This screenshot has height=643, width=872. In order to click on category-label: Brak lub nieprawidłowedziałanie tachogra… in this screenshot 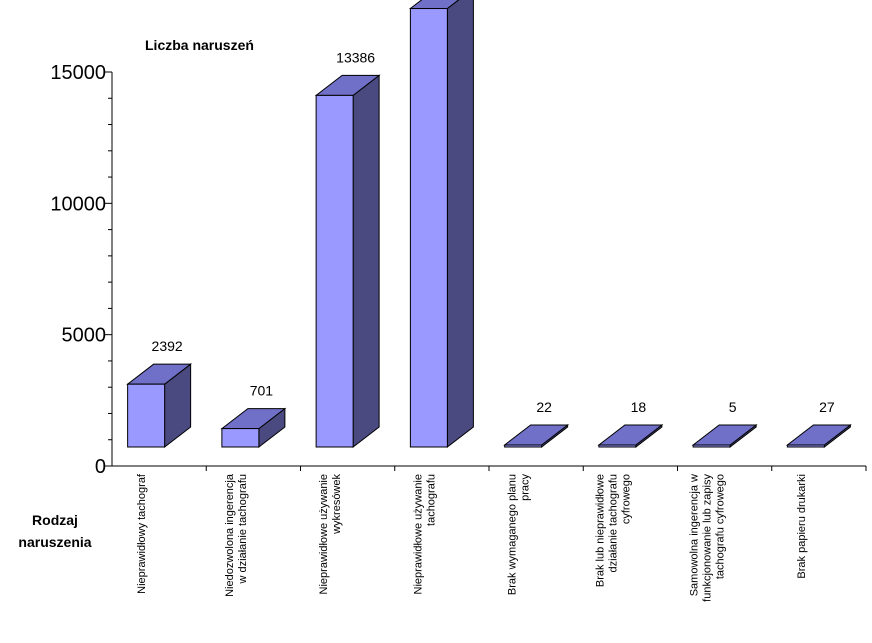, I will do `click(613, 530)`.